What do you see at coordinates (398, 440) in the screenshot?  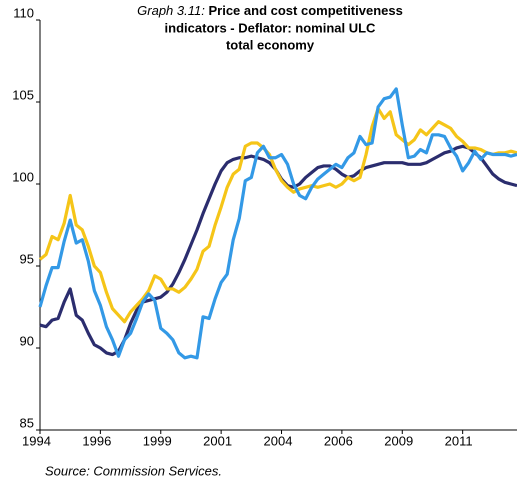 I see `x-tick-label: 2009` at bounding box center [398, 440].